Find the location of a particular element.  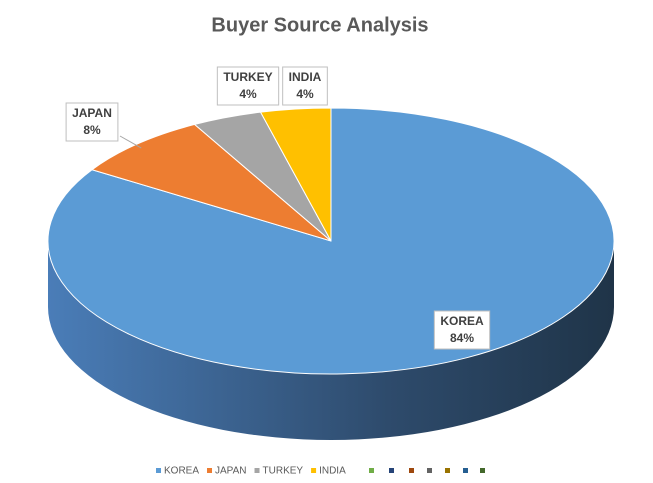

chart-title: Buyer Source Analysis is located at coordinates (319, 25).